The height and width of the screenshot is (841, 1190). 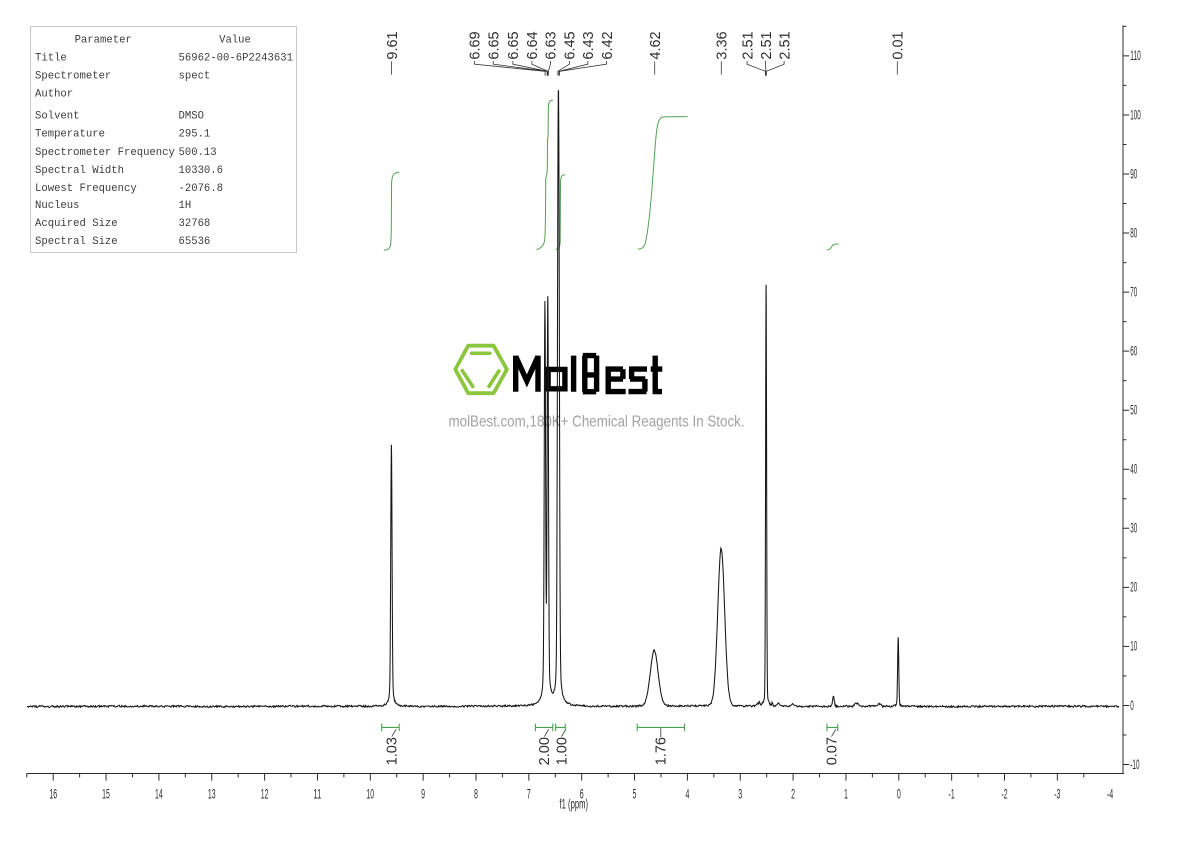 I want to click on svg-text: 5, so click(x=635, y=793).